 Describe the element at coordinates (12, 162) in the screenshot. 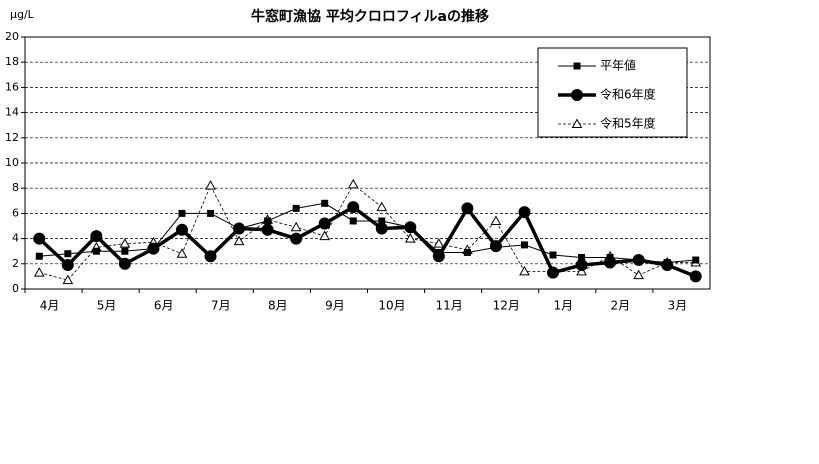

I see `y-tick-label: 10` at that location.